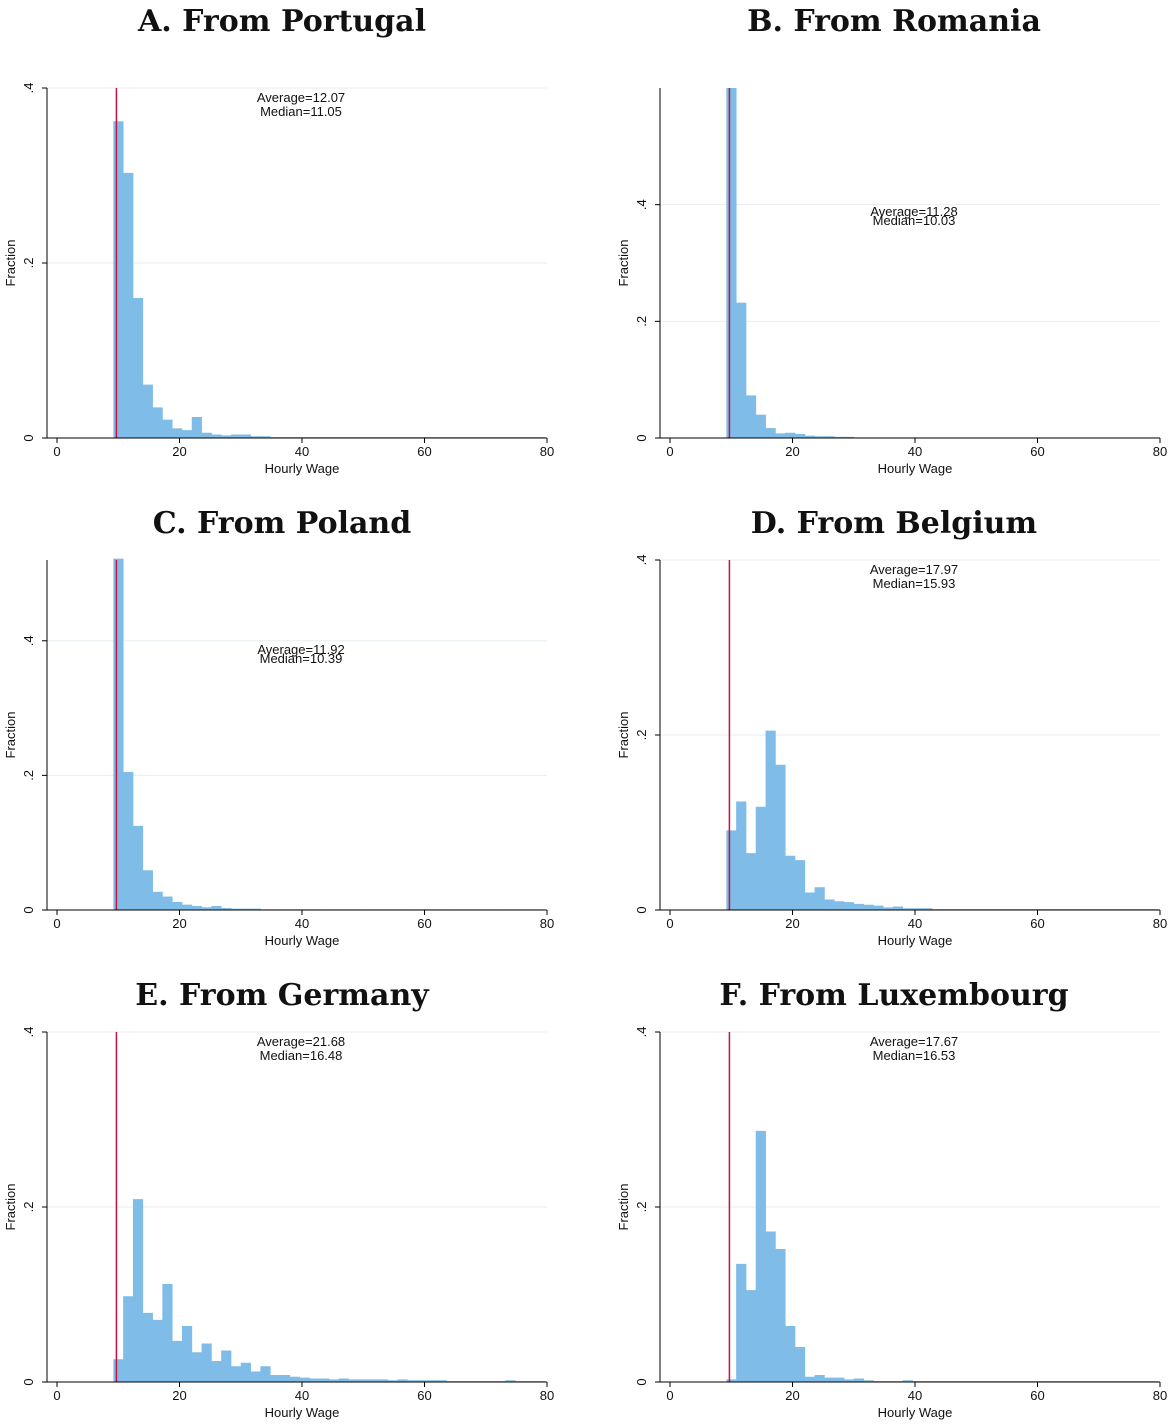 The image size is (1174, 1425). Describe the element at coordinates (301, 658) in the screenshot. I see `median-annotation: Median=10.39` at that location.